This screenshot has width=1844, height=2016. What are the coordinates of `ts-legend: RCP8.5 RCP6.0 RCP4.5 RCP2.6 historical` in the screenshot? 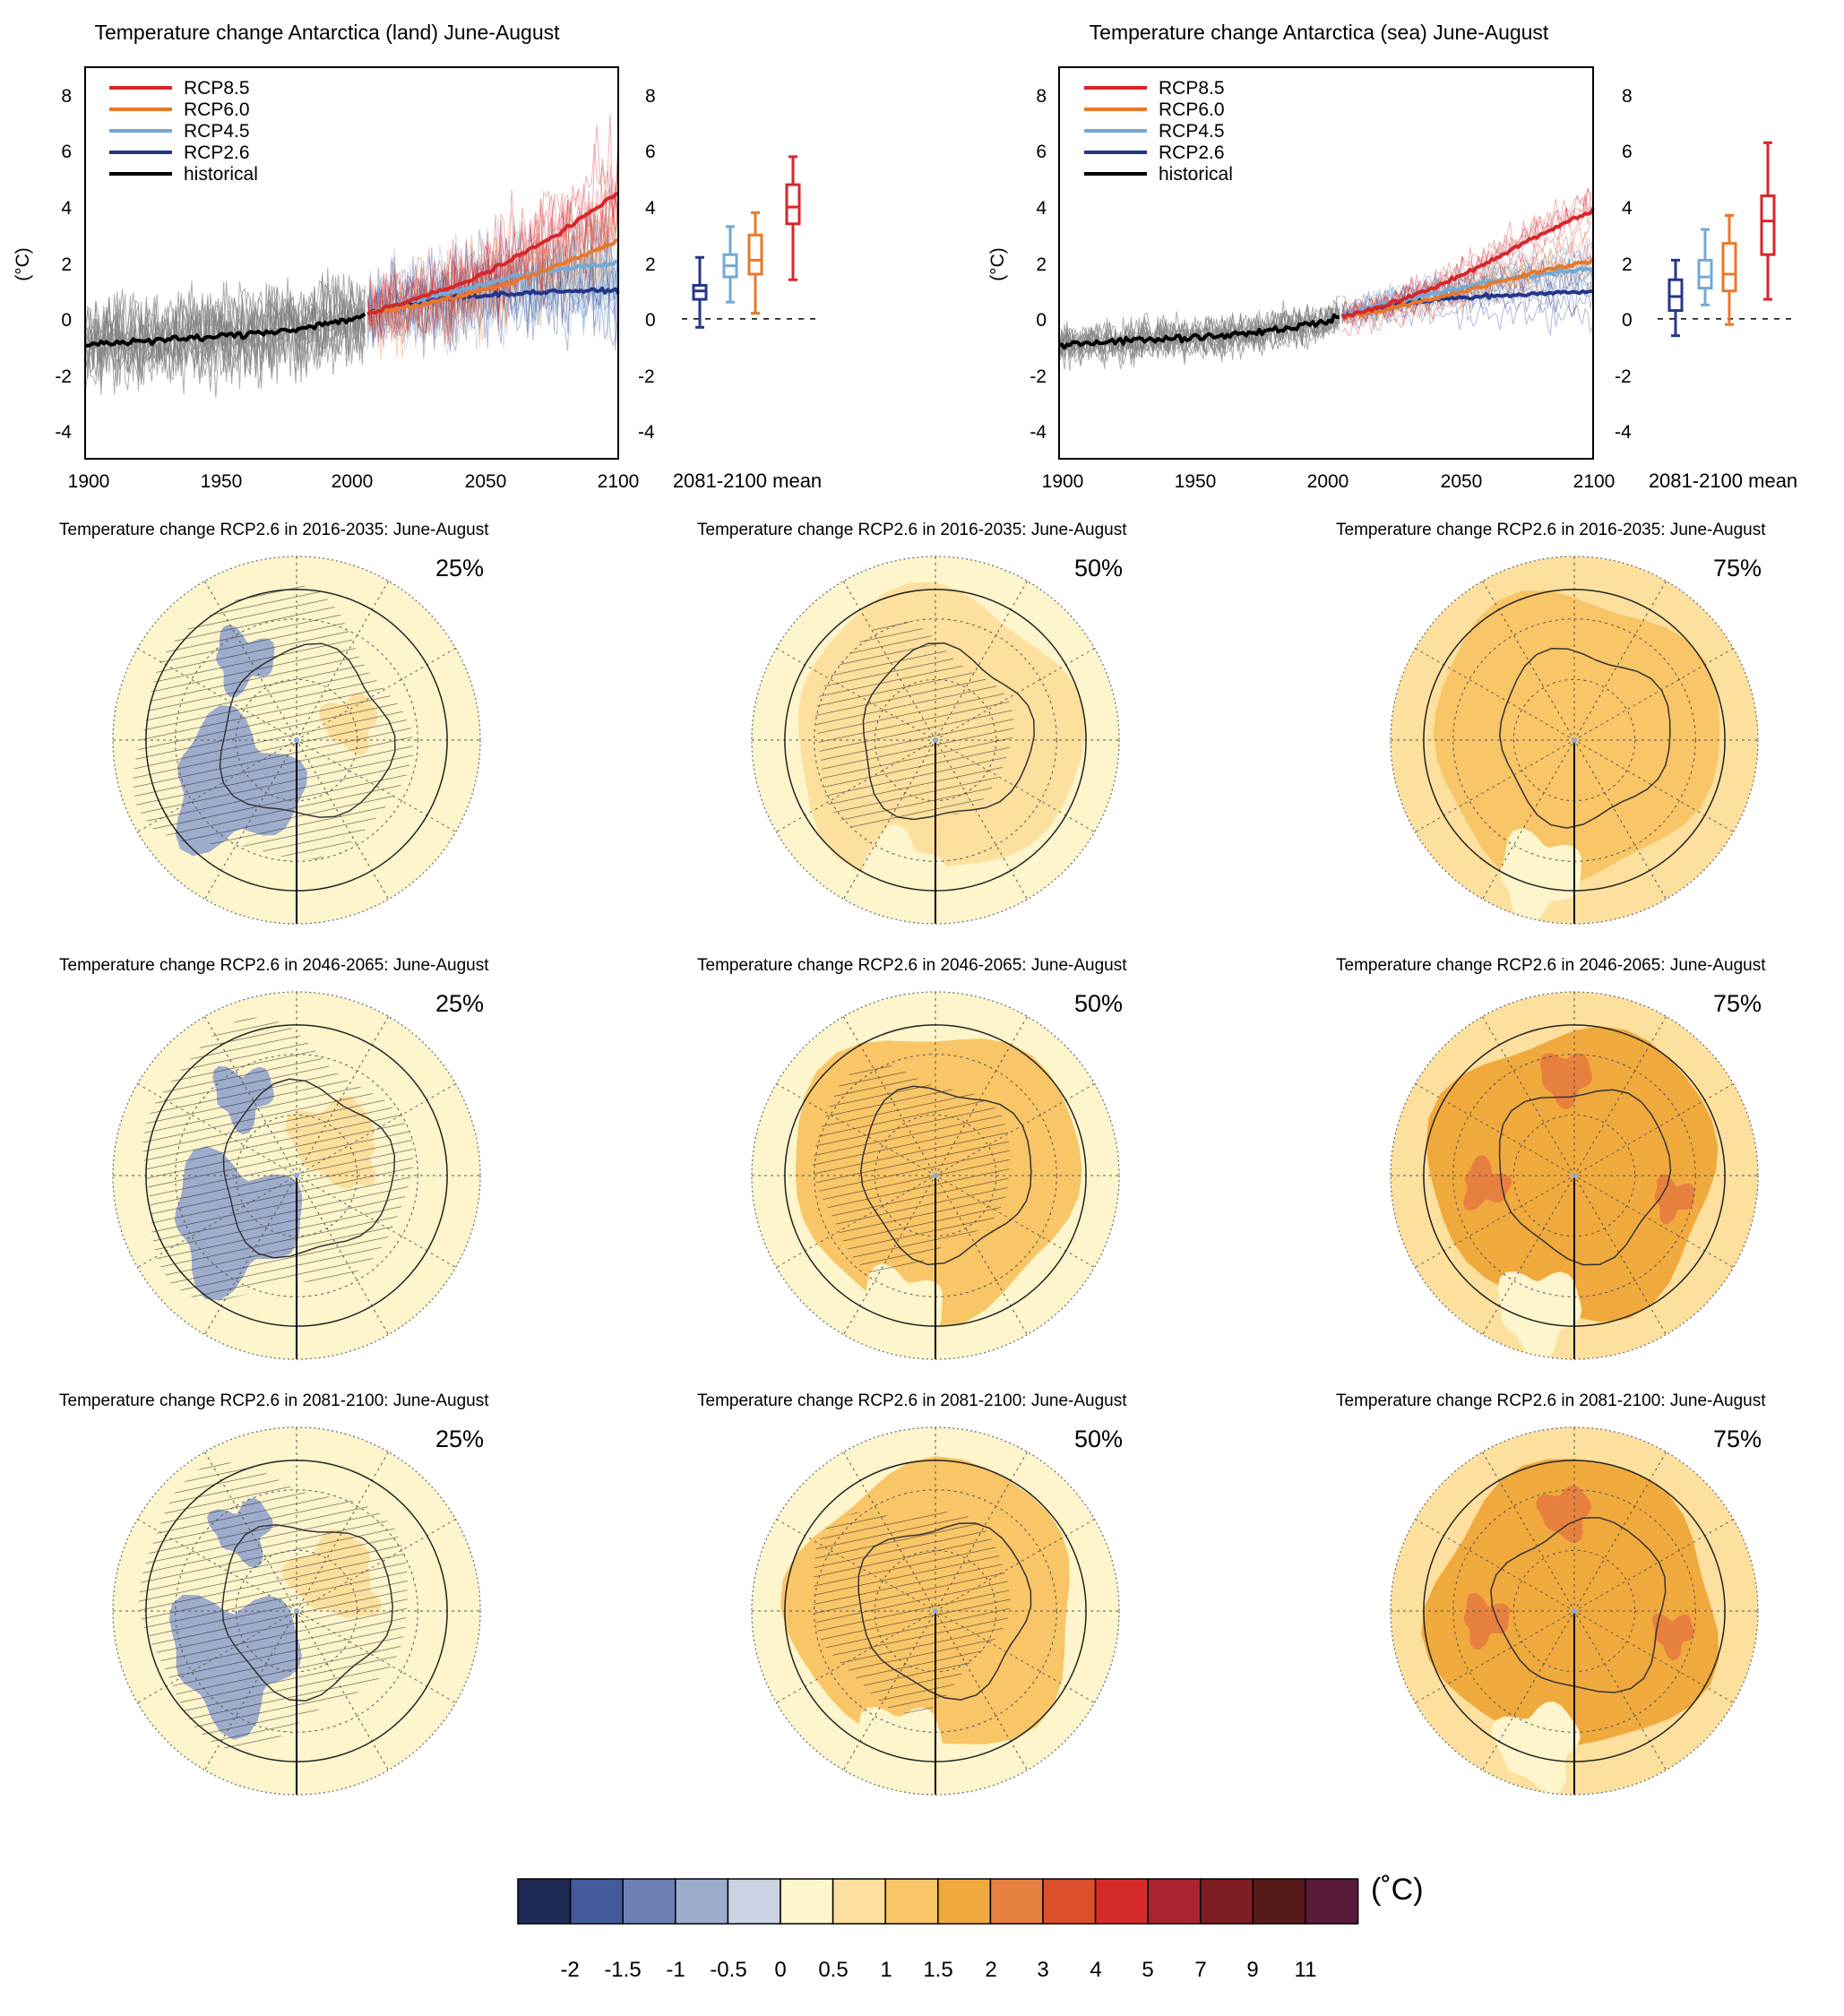 It's located at (183, 131).